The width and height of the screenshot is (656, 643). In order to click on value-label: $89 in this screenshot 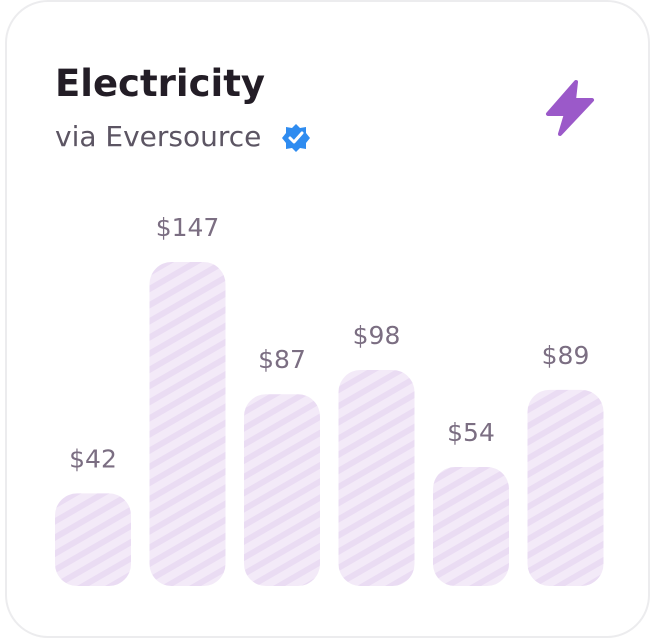, I will do `click(566, 355)`.